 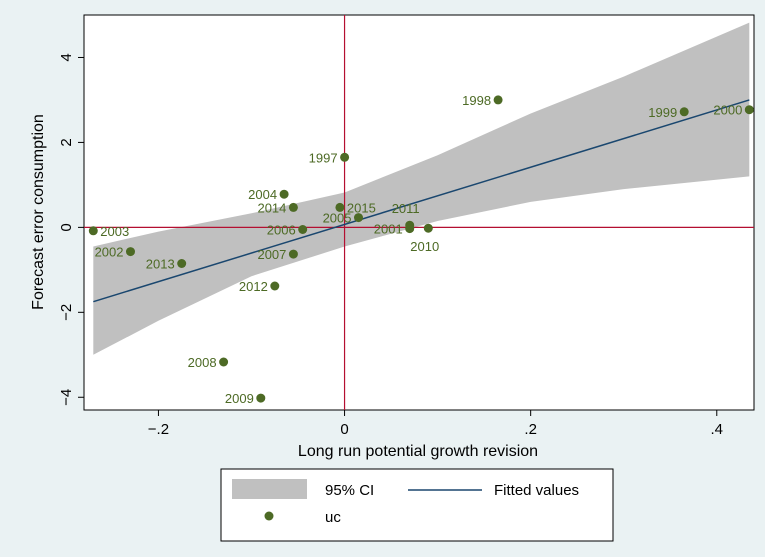 What do you see at coordinates (333, 517) in the screenshot?
I see `legend-points-label: uc` at bounding box center [333, 517].